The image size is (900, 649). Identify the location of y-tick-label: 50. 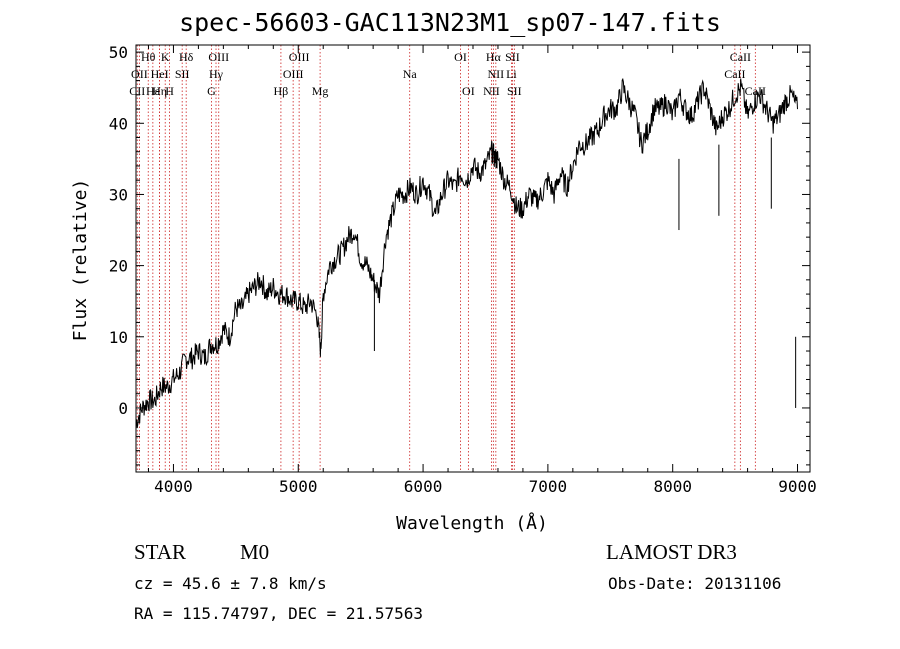
(118, 52).